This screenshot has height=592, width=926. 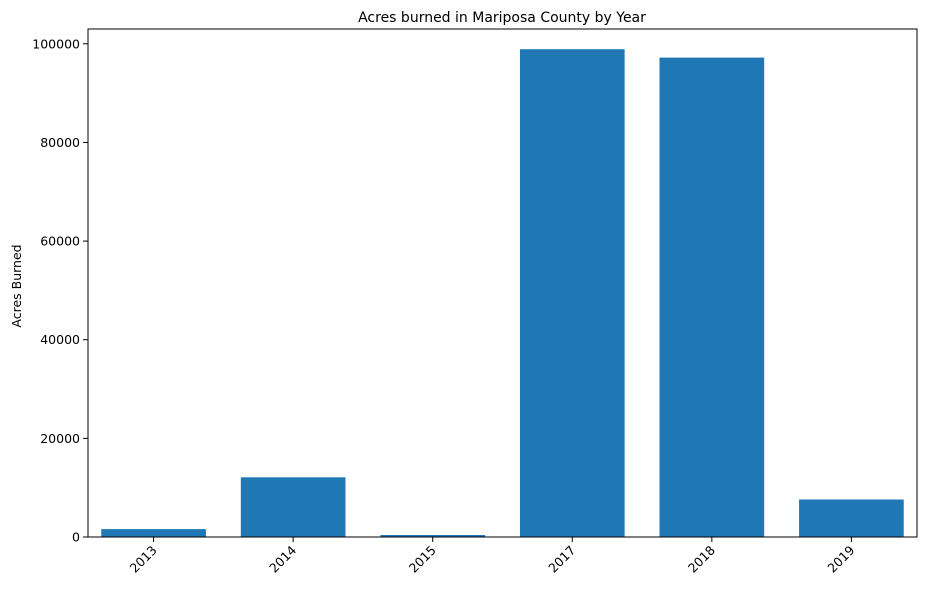 What do you see at coordinates (153, 533) in the screenshot?
I see `bar-2013` at bounding box center [153, 533].